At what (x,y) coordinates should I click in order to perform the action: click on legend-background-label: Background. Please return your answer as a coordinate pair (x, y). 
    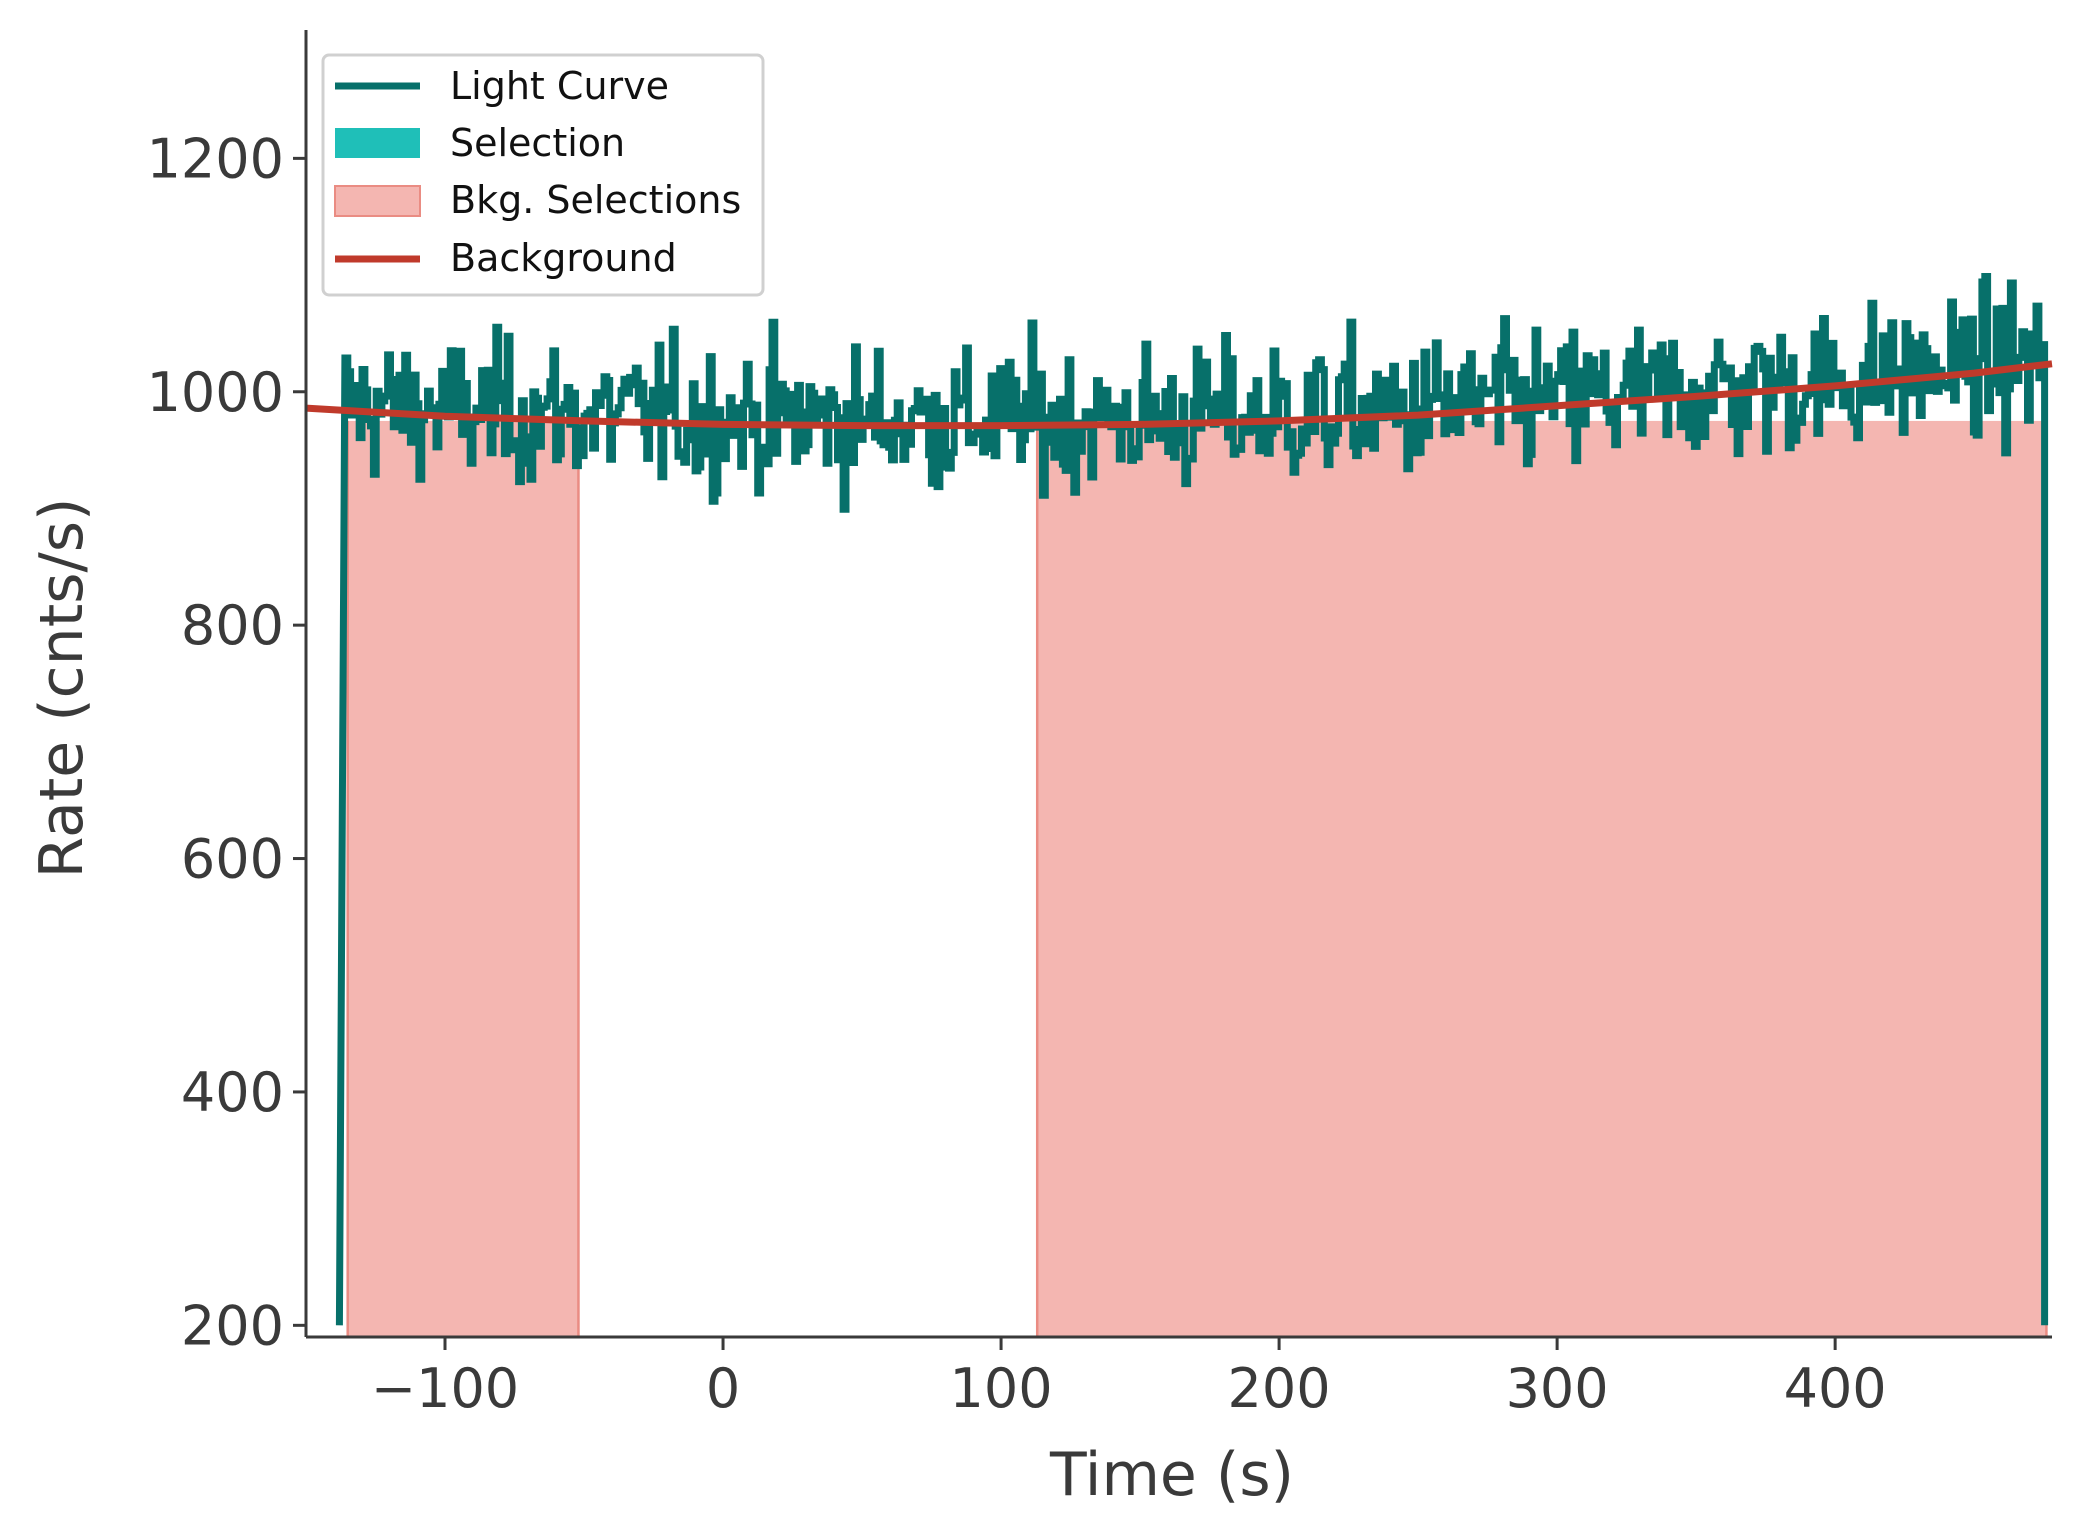
    Looking at the image, I should click on (563, 258).